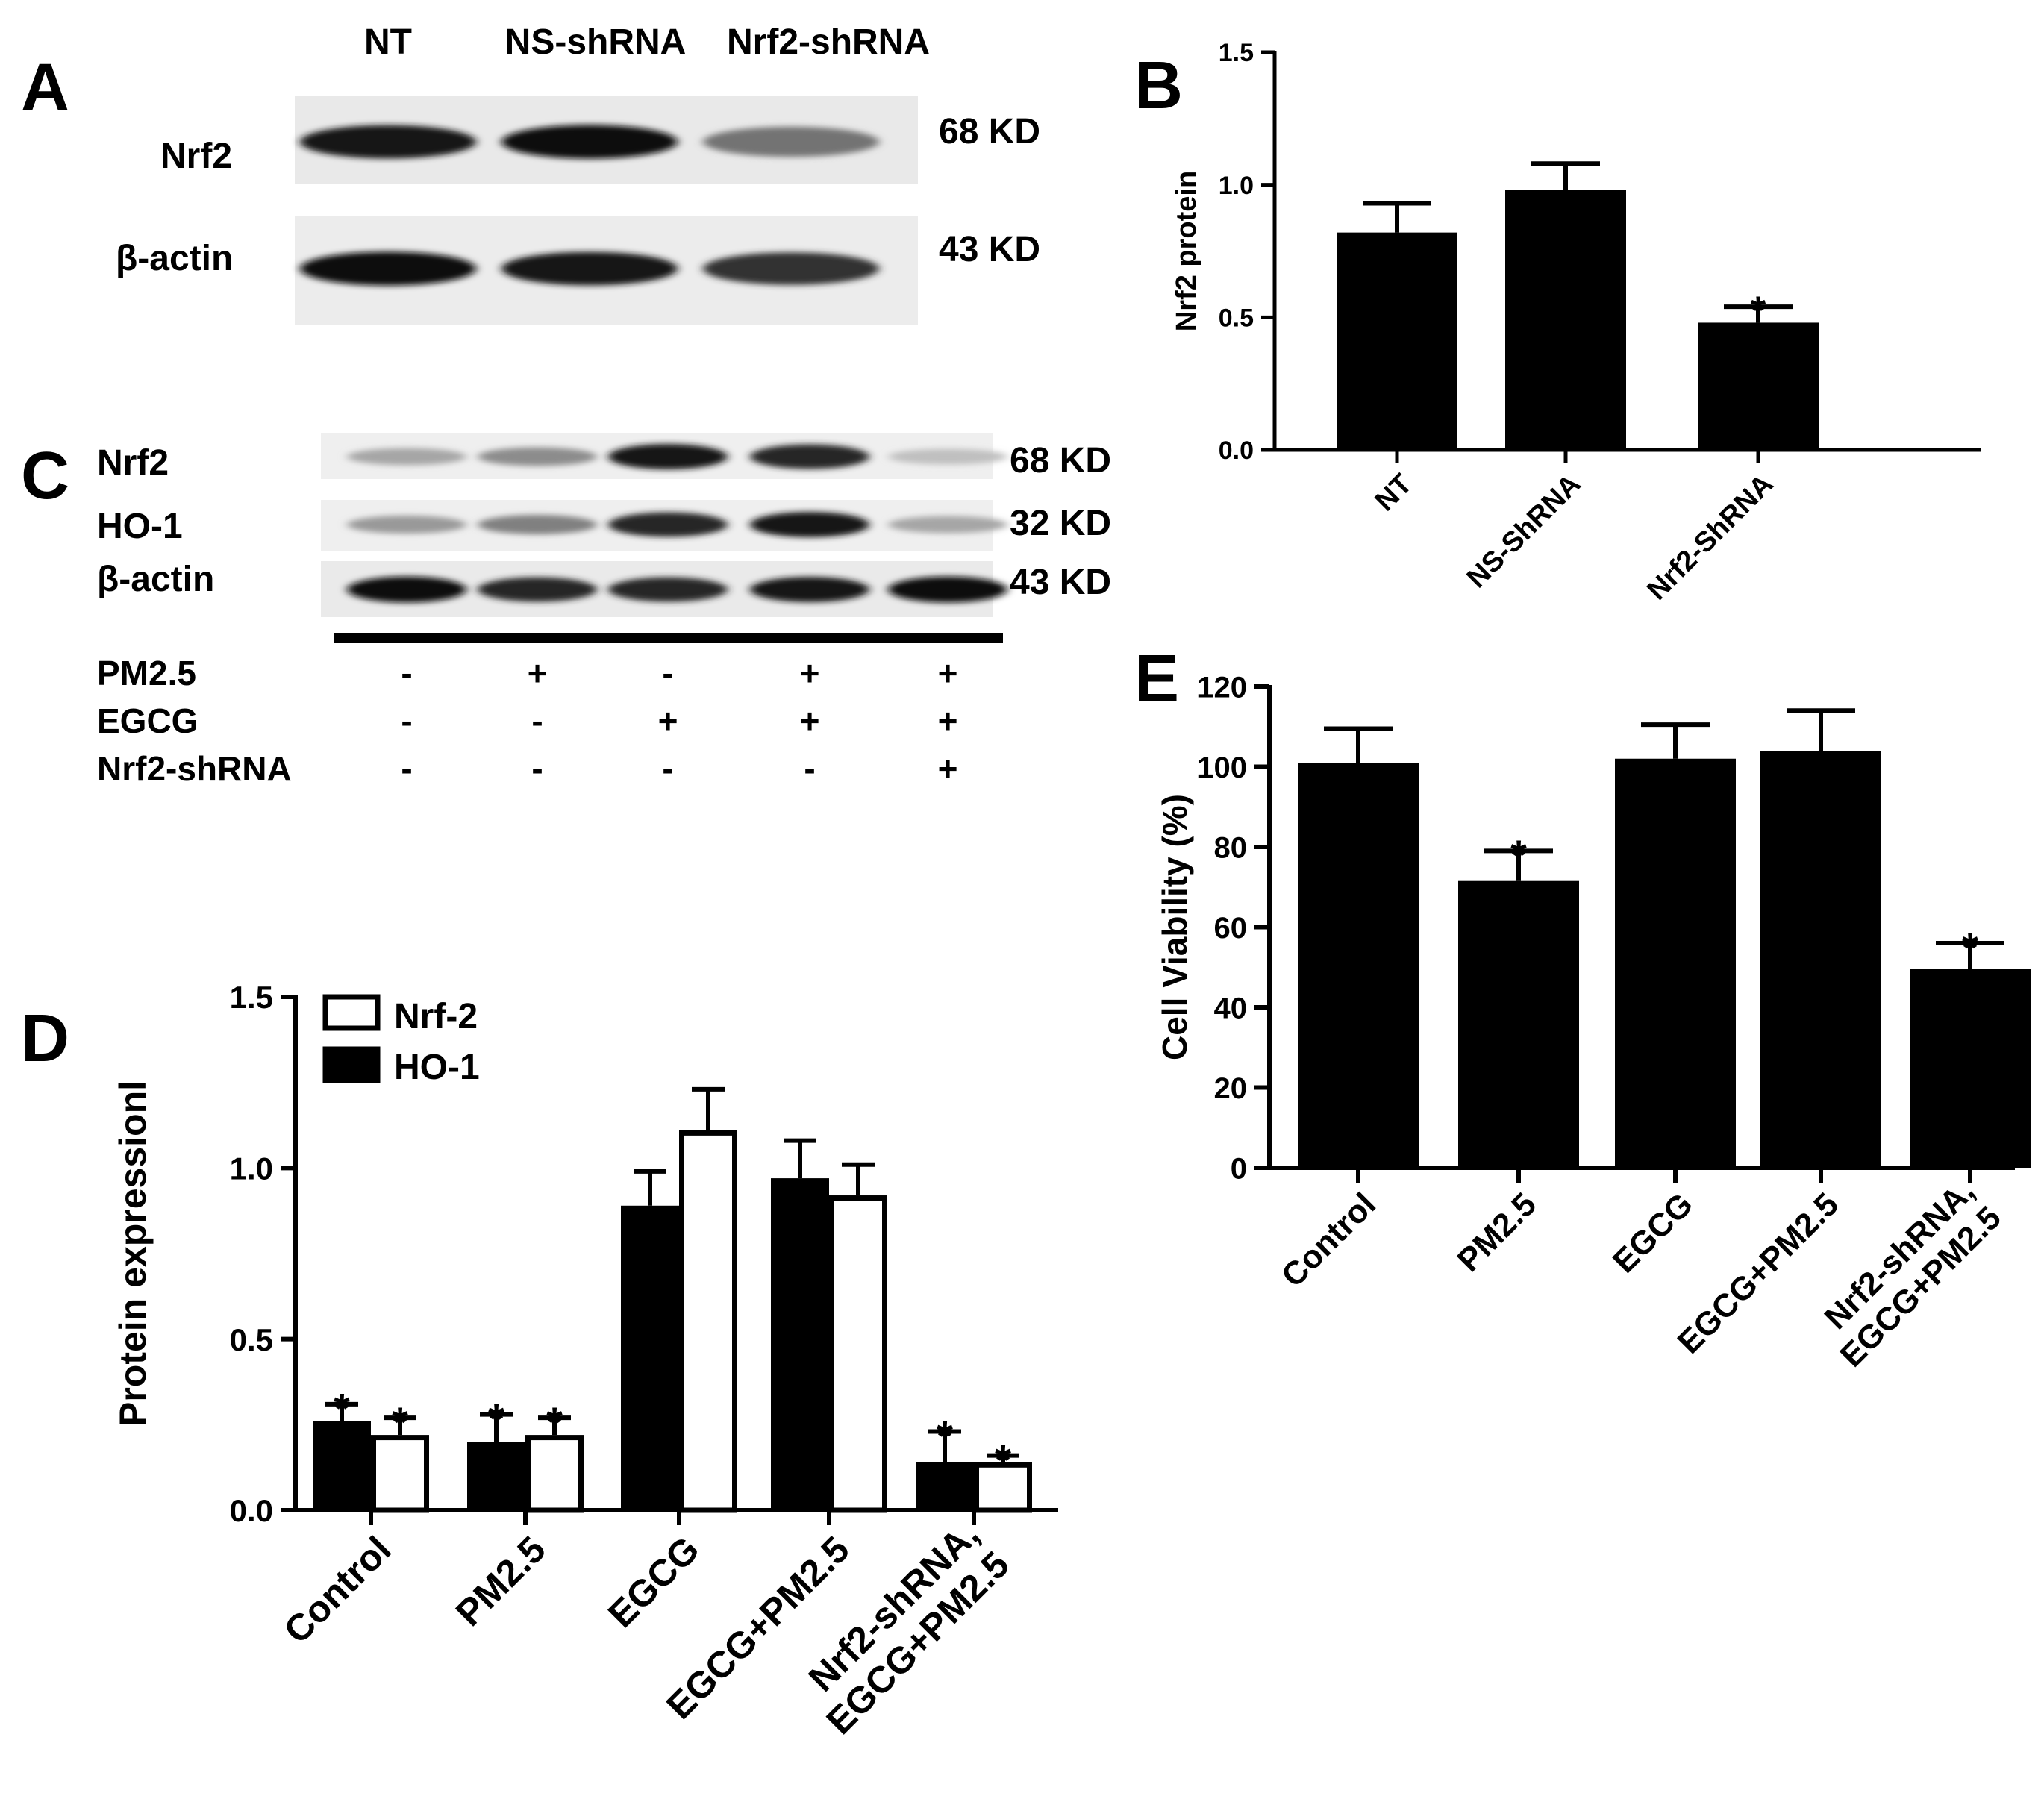 This screenshot has height=1802, width=2044. I want to click on treatment-label-nrf2-shrna: Nrf2-shRNA, so click(195, 768).